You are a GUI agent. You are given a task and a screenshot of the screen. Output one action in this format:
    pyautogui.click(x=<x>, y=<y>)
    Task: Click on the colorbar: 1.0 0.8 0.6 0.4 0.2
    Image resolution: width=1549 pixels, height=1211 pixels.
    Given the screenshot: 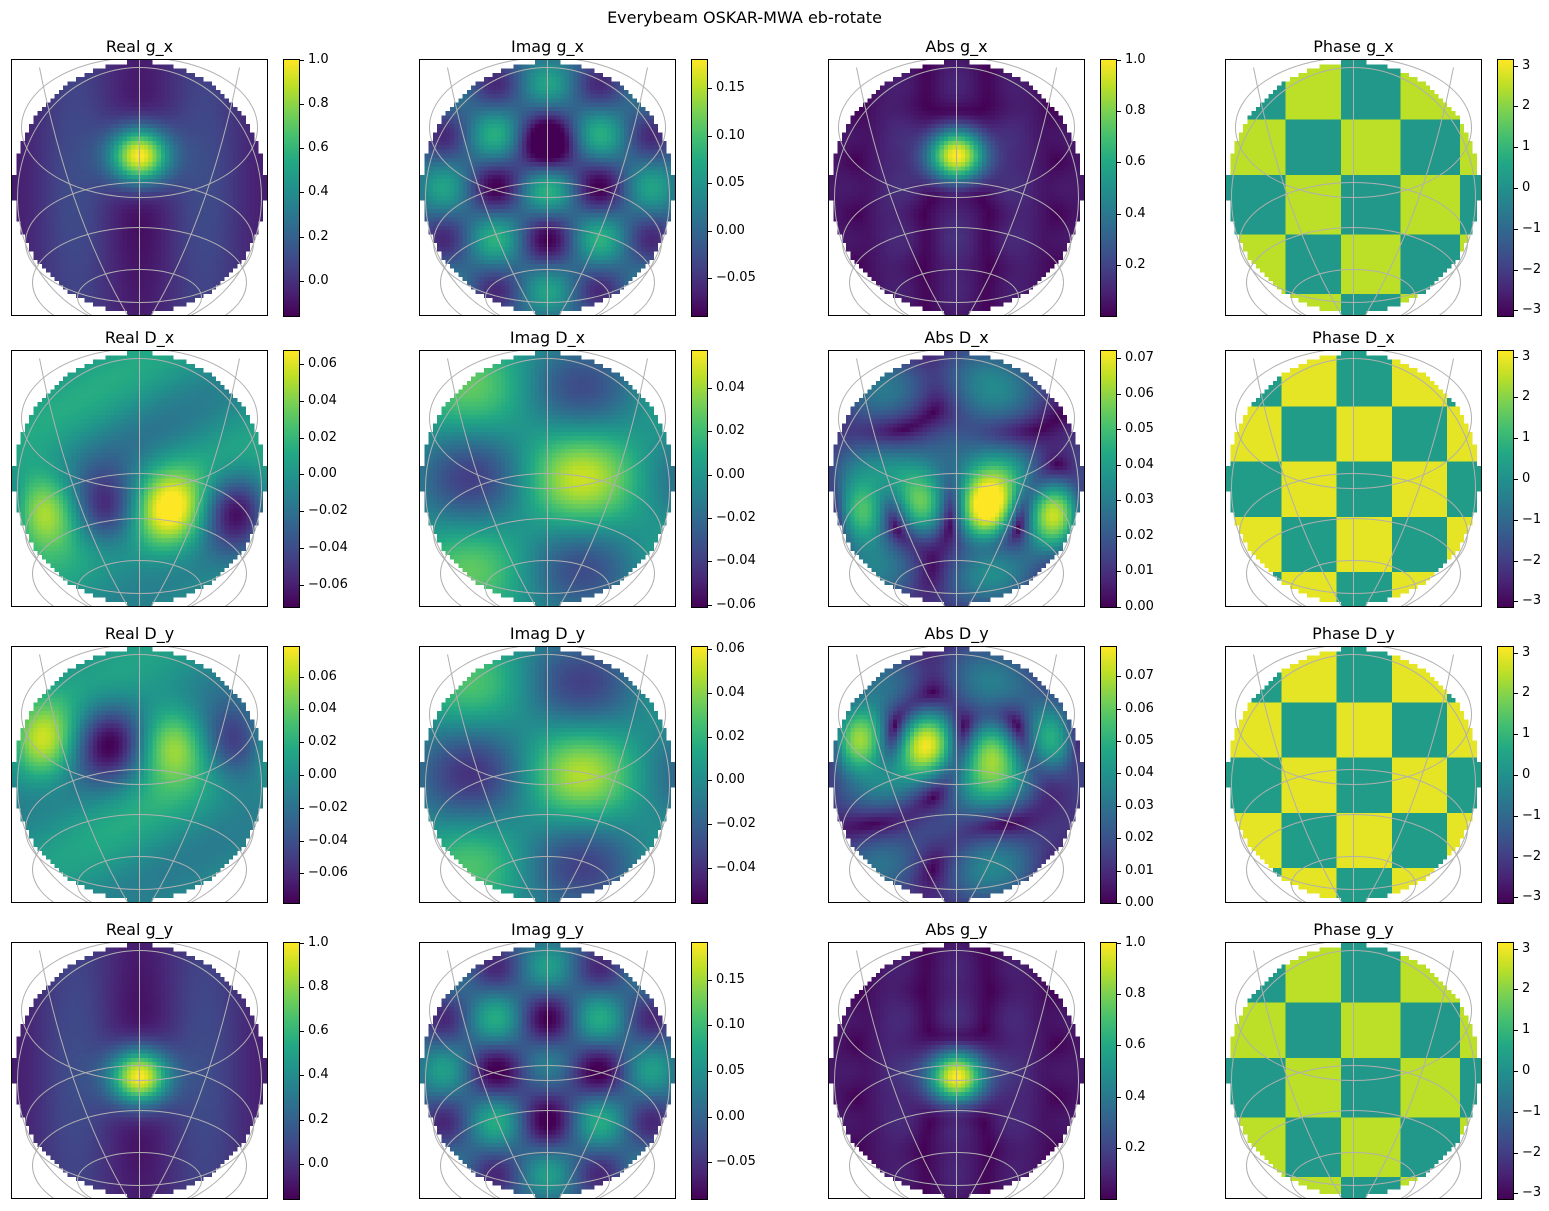 What is the action you would take?
    pyautogui.click(x=1123, y=184)
    